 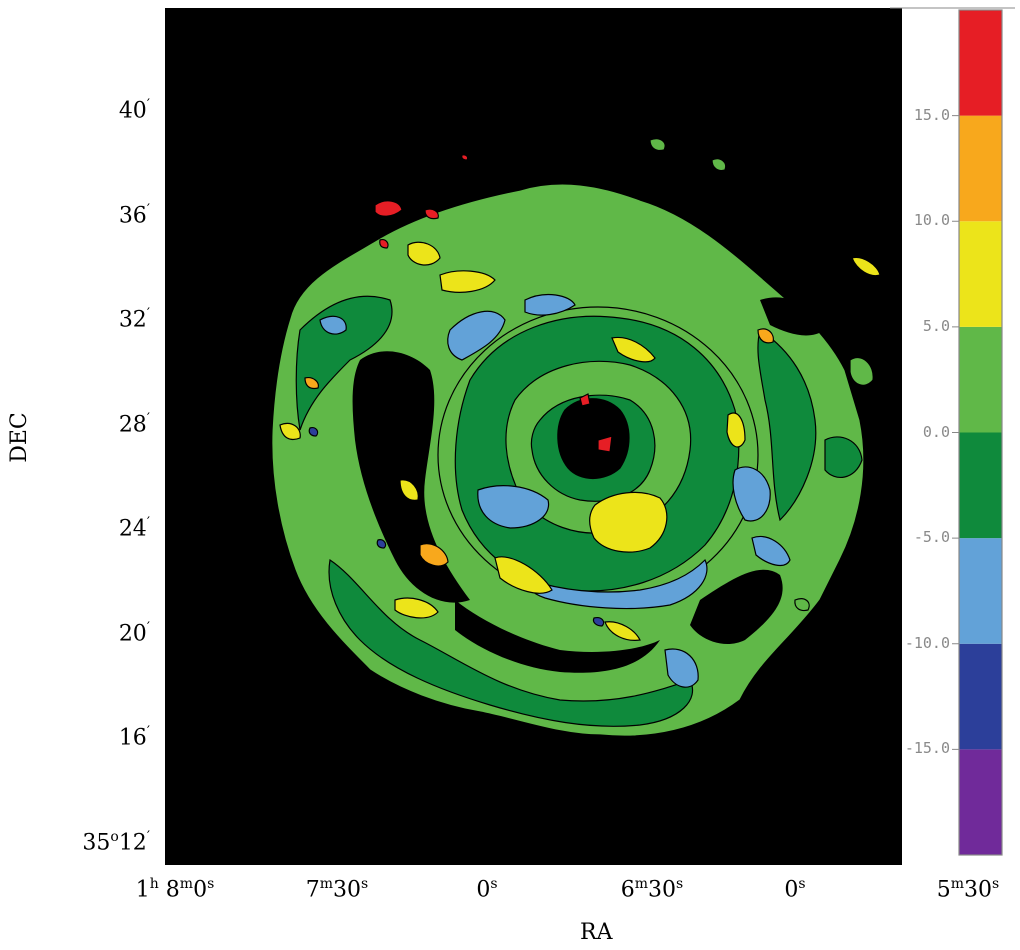 What do you see at coordinates (927, 748) in the screenshot?
I see `colorbar-tick-label: -15.0` at bounding box center [927, 748].